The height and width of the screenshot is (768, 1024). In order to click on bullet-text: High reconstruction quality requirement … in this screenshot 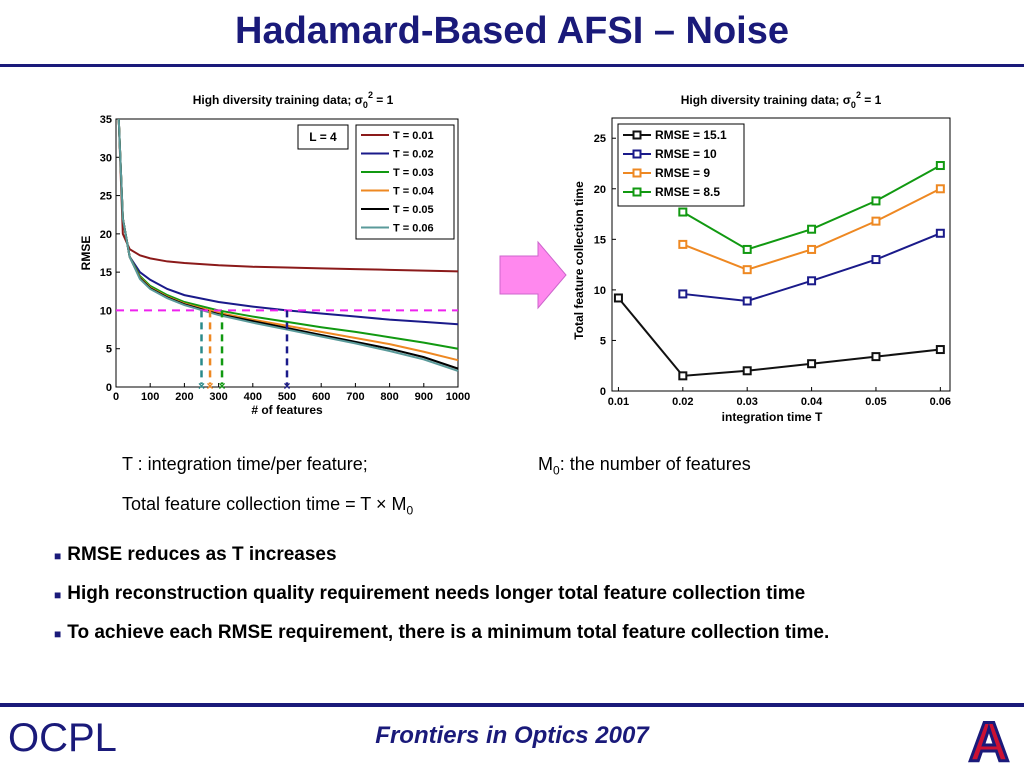, I will do `click(436, 593)`.